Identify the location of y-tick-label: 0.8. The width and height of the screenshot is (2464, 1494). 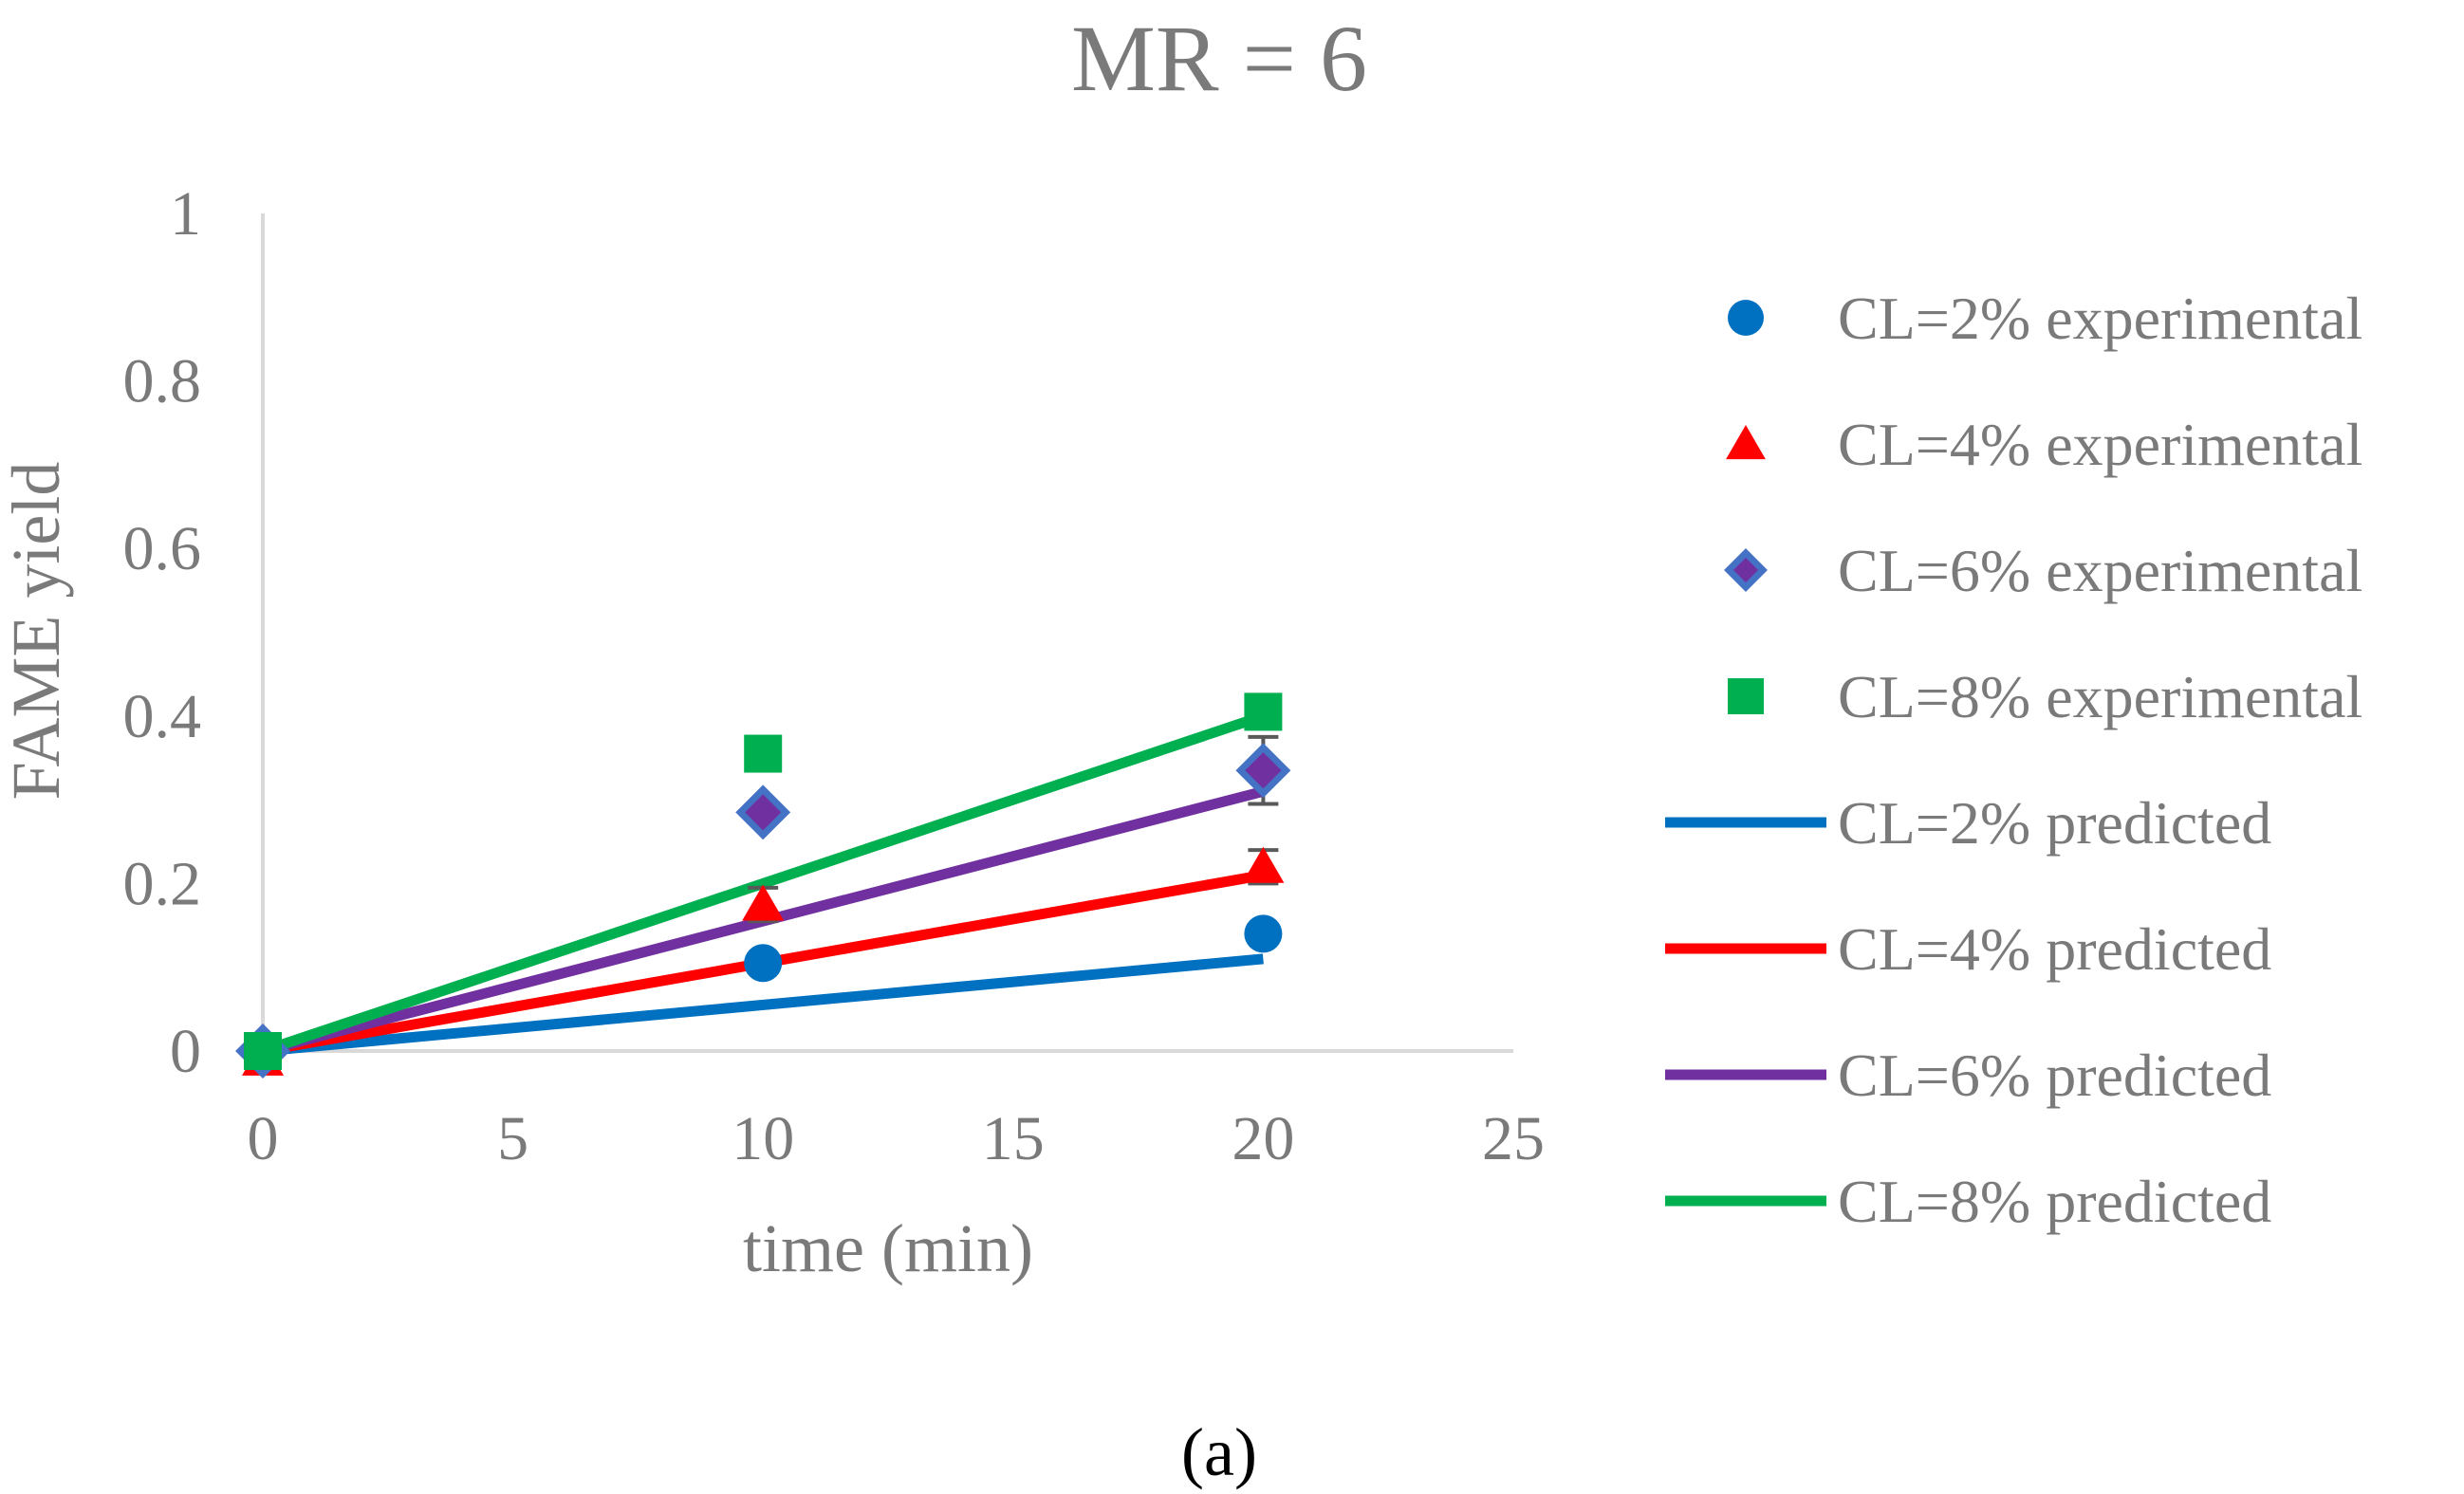
(162, 382).